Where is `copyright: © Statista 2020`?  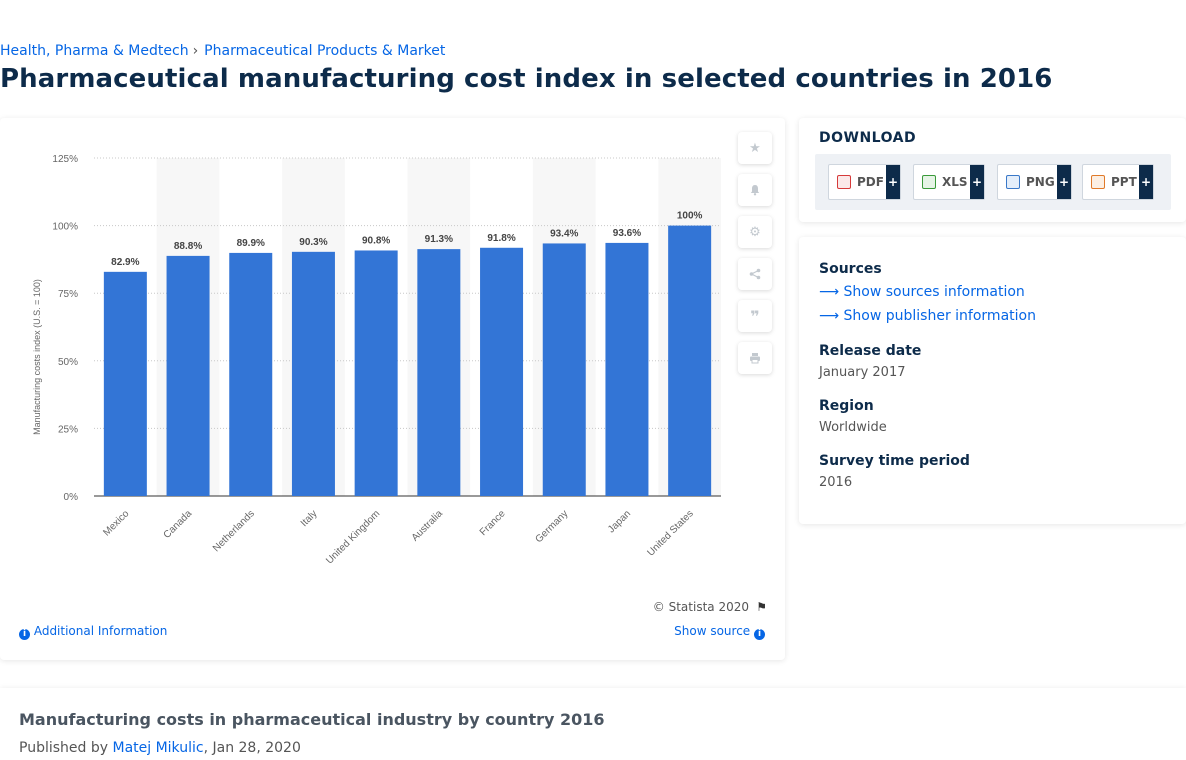 copyright: © Statista 2020 is located at coordinates (700, 607).